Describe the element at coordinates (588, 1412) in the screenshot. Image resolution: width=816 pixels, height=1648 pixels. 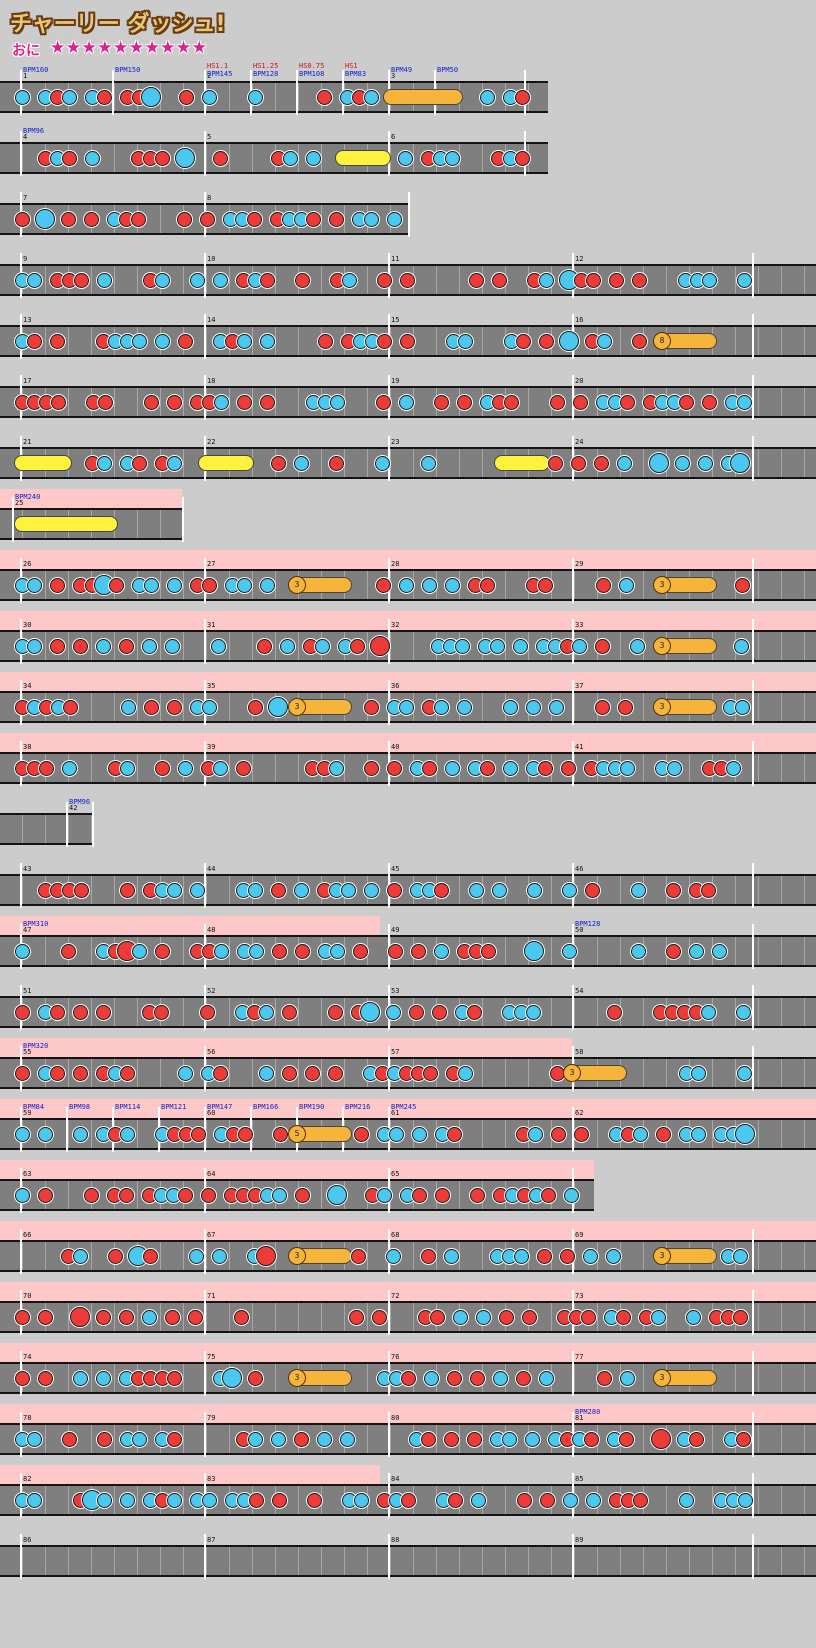
I see `bpm-change-label: BPM280` at that location.